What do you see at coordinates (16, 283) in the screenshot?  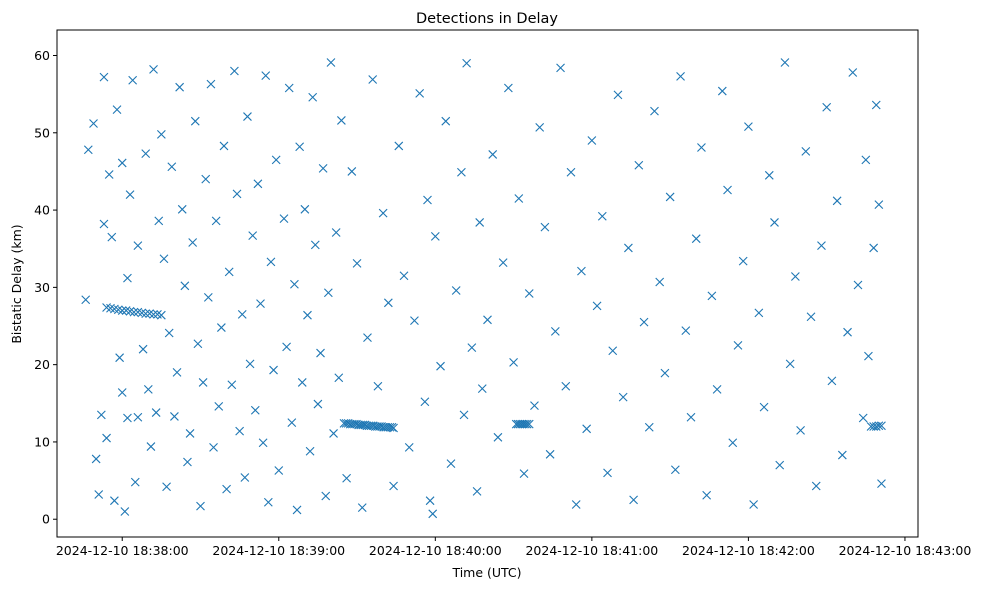 I see `y-axis-label: Bistatic Delay (km)` at bounding box center [16, 283].